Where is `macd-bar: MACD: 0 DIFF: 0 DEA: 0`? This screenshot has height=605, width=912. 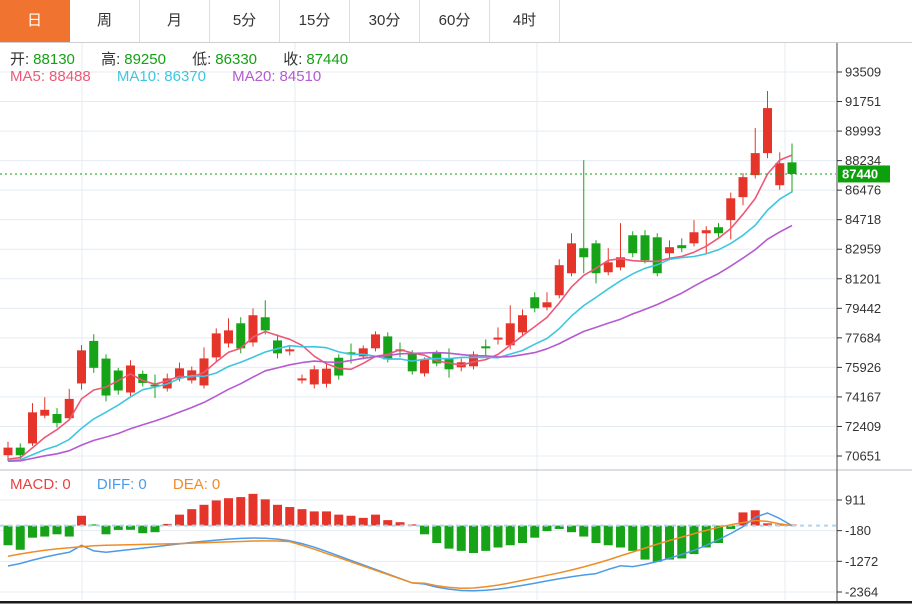
macd-bar: MACD: 0 DIFF: 0 DEA: 0 is located at coordinates (117, 484).